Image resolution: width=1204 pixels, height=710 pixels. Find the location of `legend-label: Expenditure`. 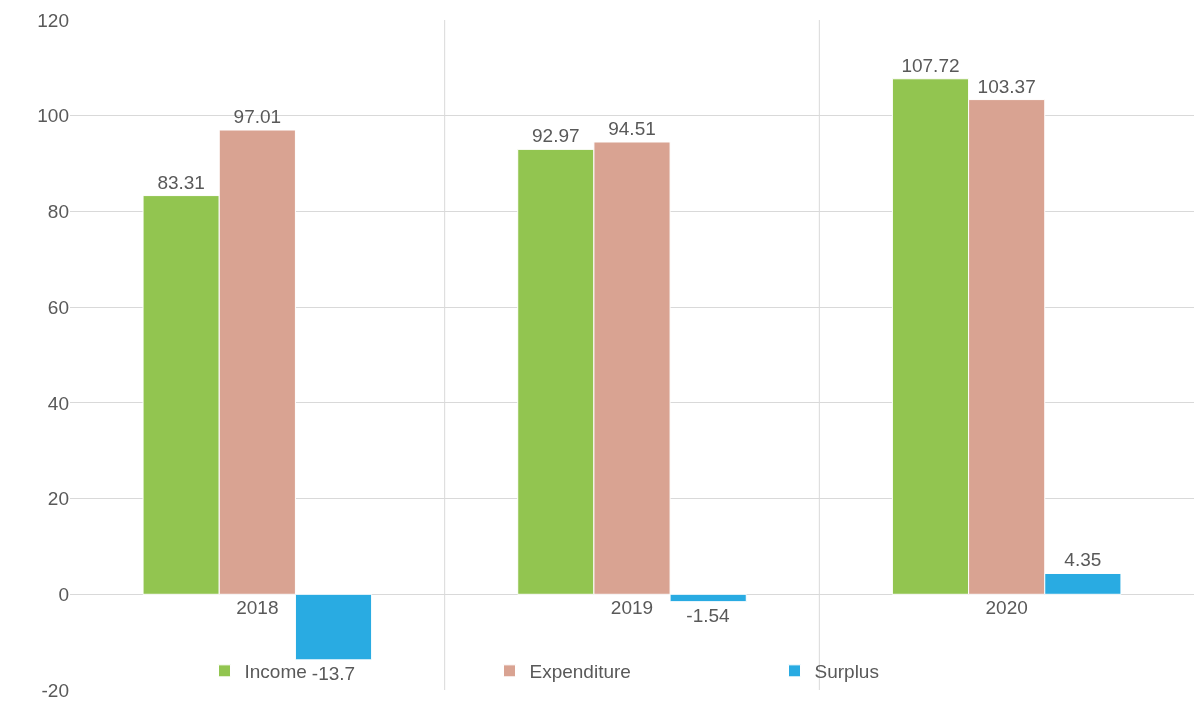

legend-label: Expenditure is located at coordinates (580, 672).